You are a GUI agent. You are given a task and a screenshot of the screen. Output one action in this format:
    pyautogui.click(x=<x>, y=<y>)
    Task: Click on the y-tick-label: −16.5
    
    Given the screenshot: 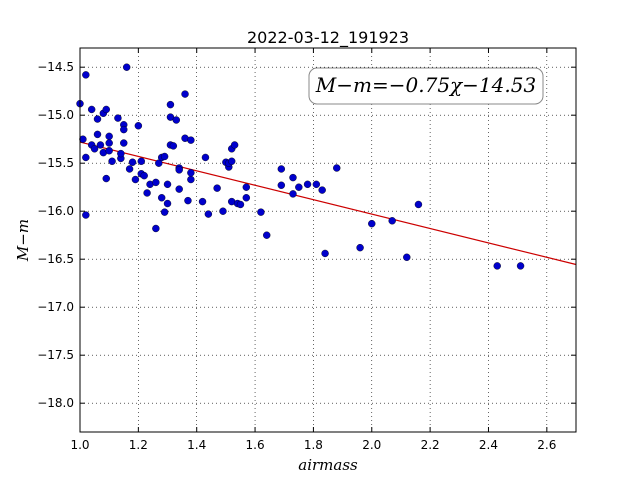 What is the action you would take?
    pyautogui.click(x=55, y=259)
    